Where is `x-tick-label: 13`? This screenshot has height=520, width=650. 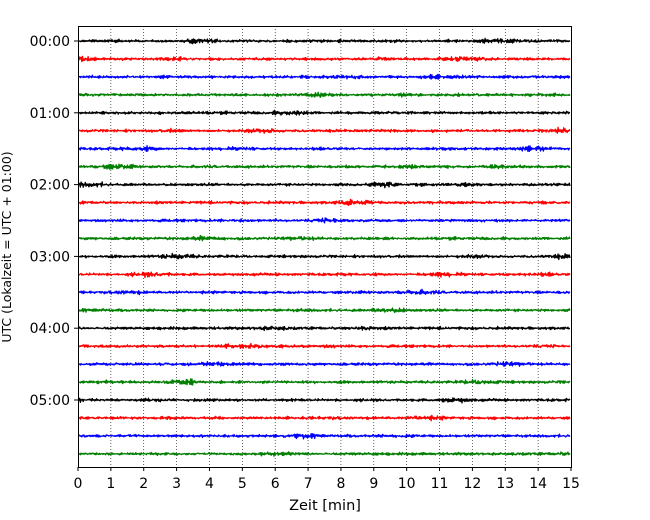 x-tick-label: 13 is located at coordinates (505, 484).